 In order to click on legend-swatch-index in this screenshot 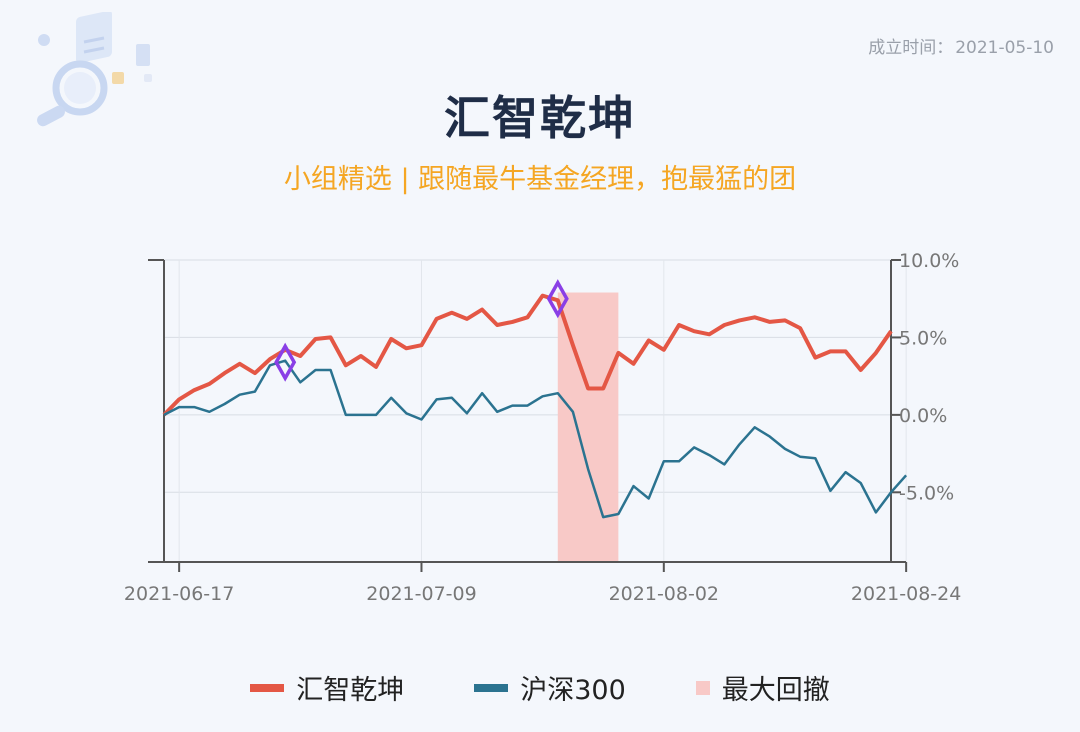, I will do `click(491, 687)`.